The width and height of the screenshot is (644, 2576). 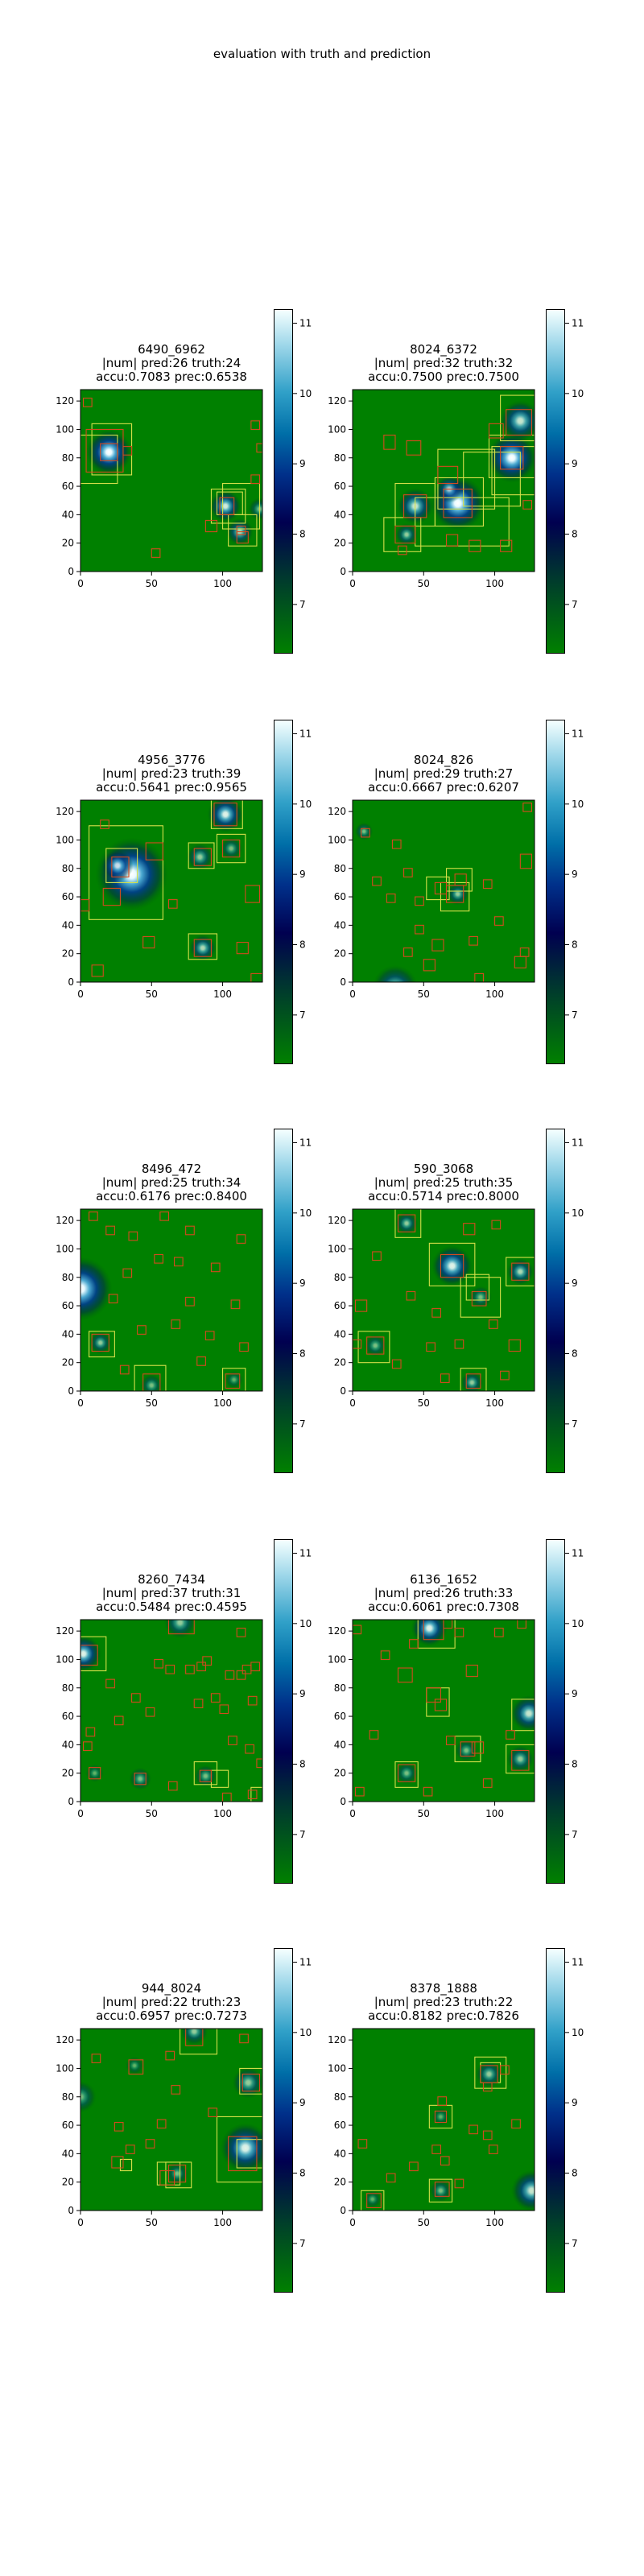 I want to click on panel-title-line: 8378_1888, so click(x=443, y=1988).